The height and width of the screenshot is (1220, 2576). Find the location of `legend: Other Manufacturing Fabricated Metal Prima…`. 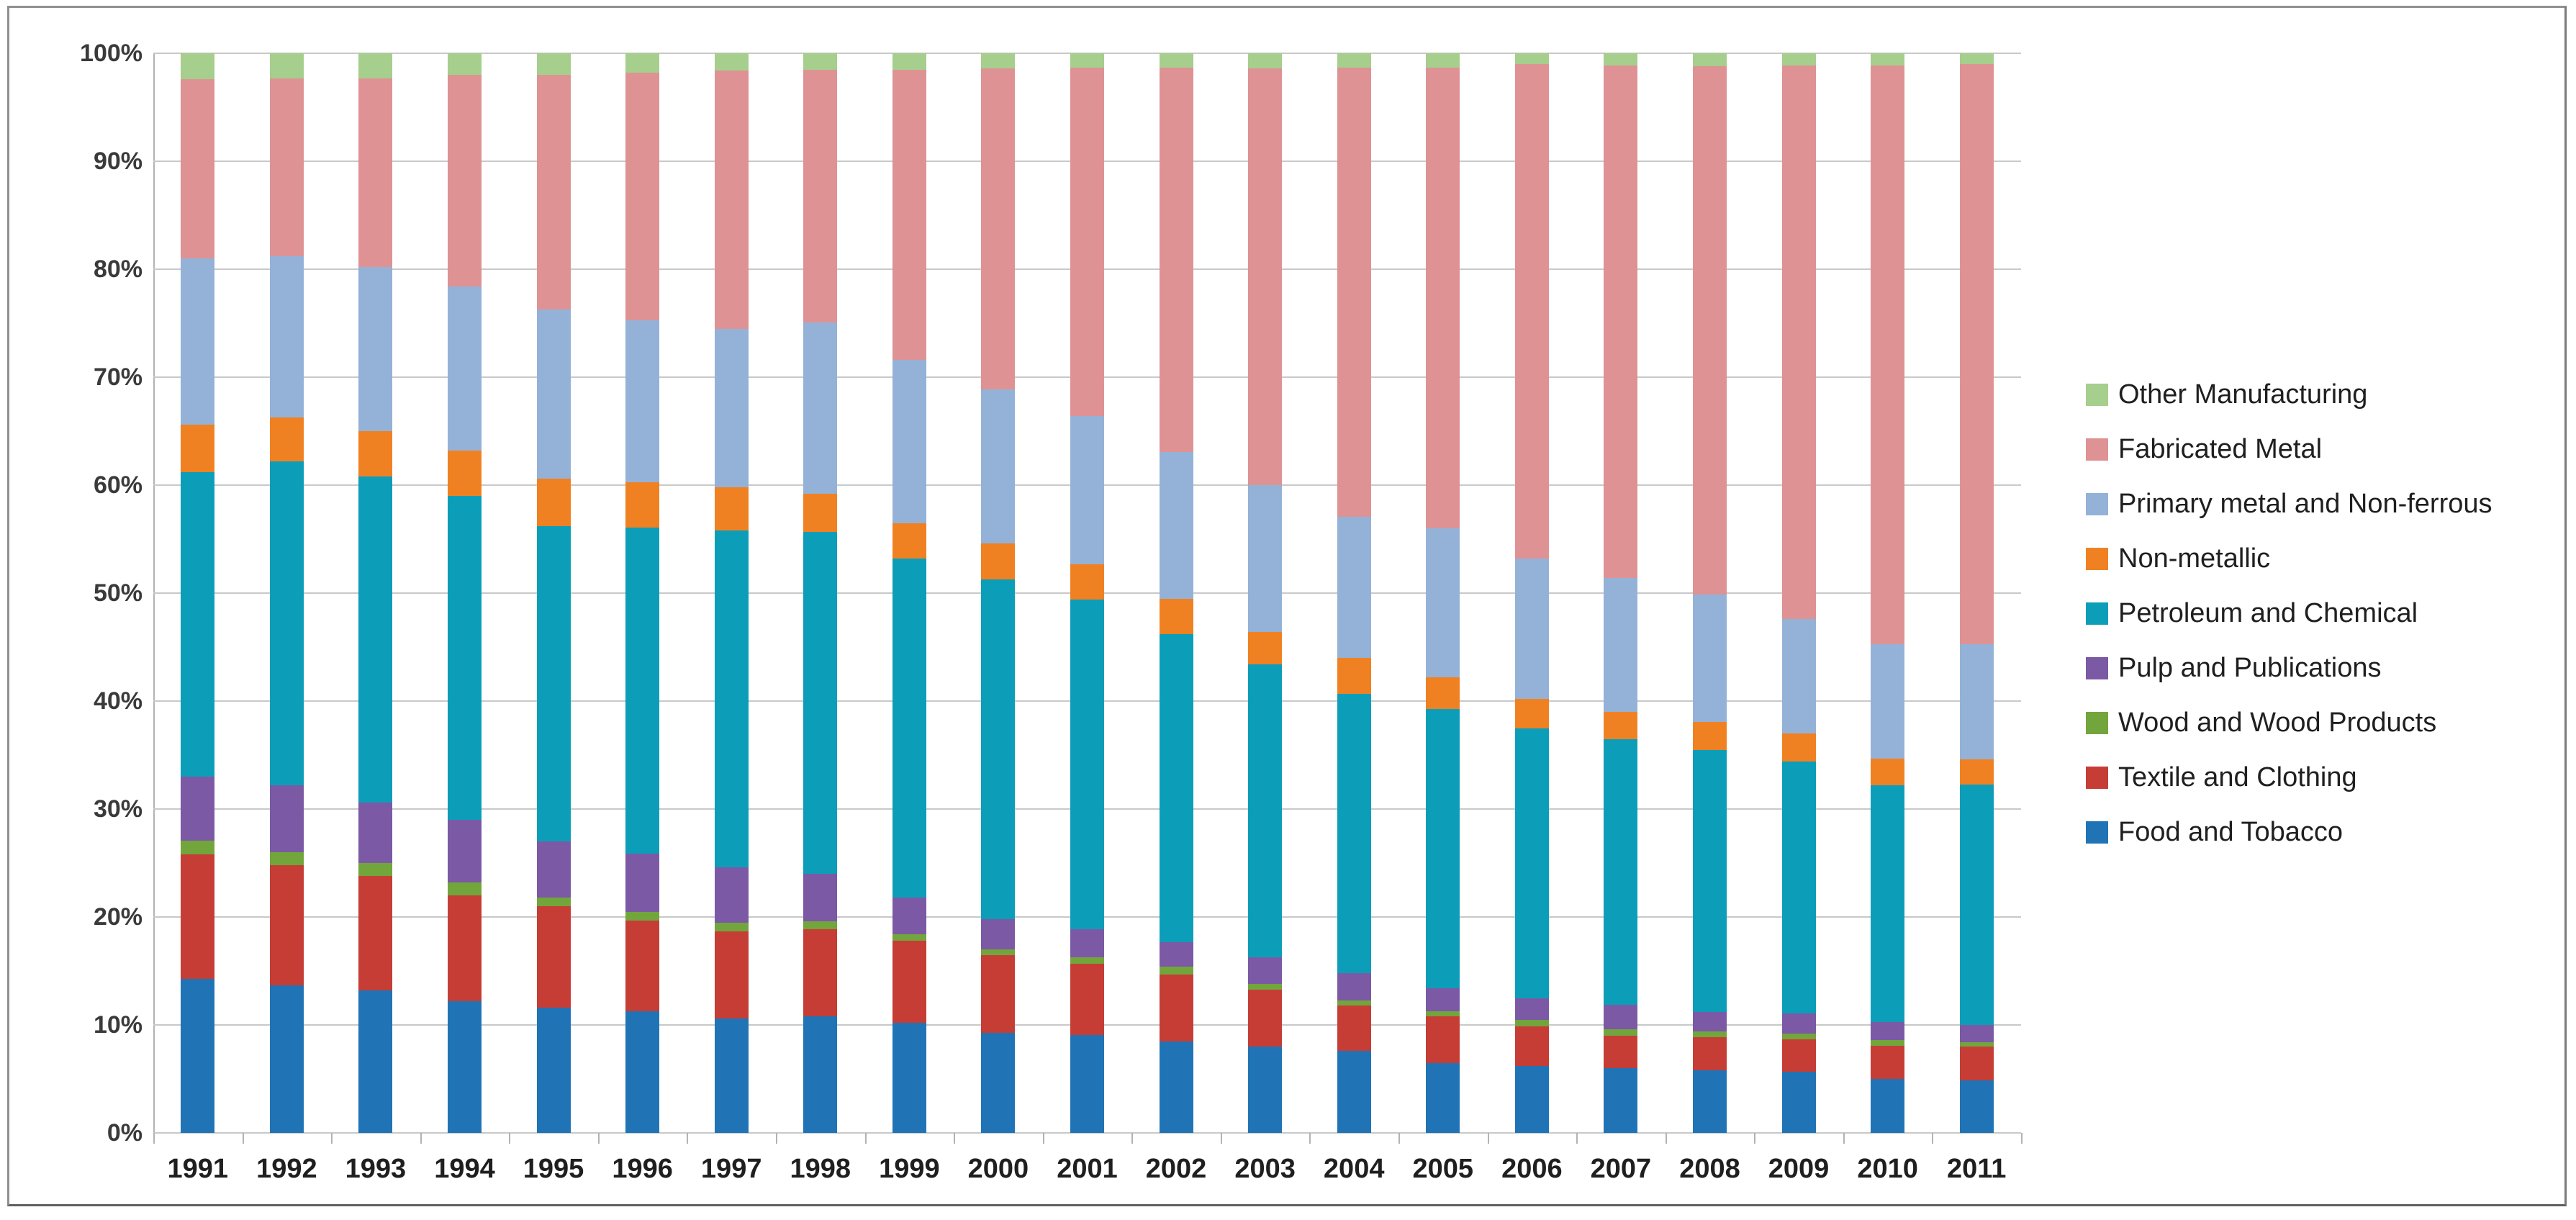

legend: Other Manufacturing Fabricated Metal Prima… is located at coordinates (2289, 613).